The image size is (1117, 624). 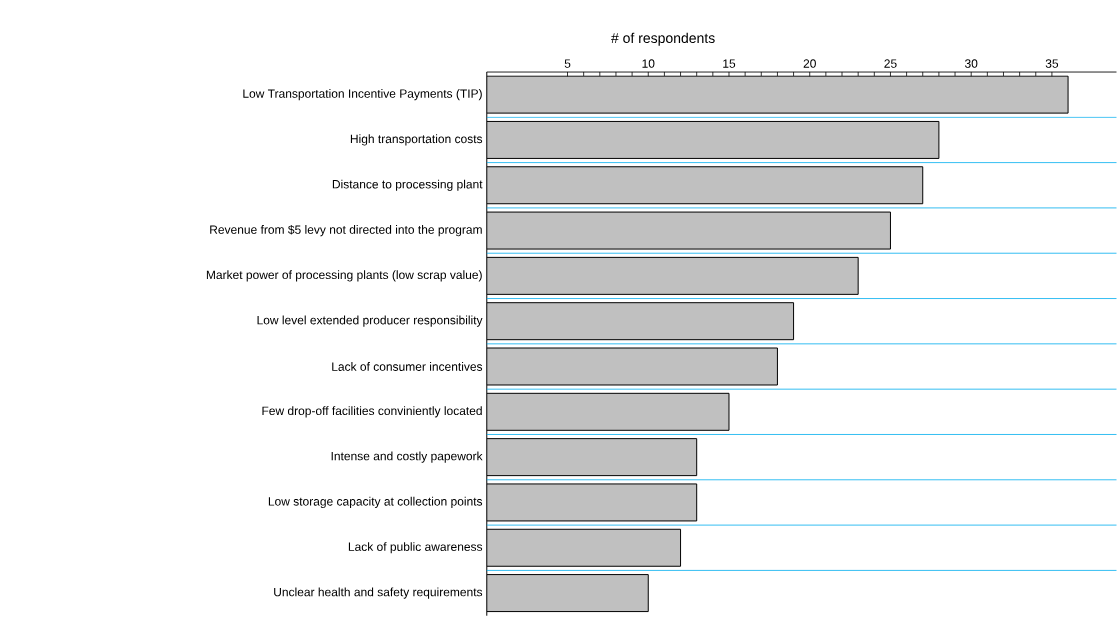 I want to click on y-tick-label: Lack of public awareness, so click(x=415, y=548).